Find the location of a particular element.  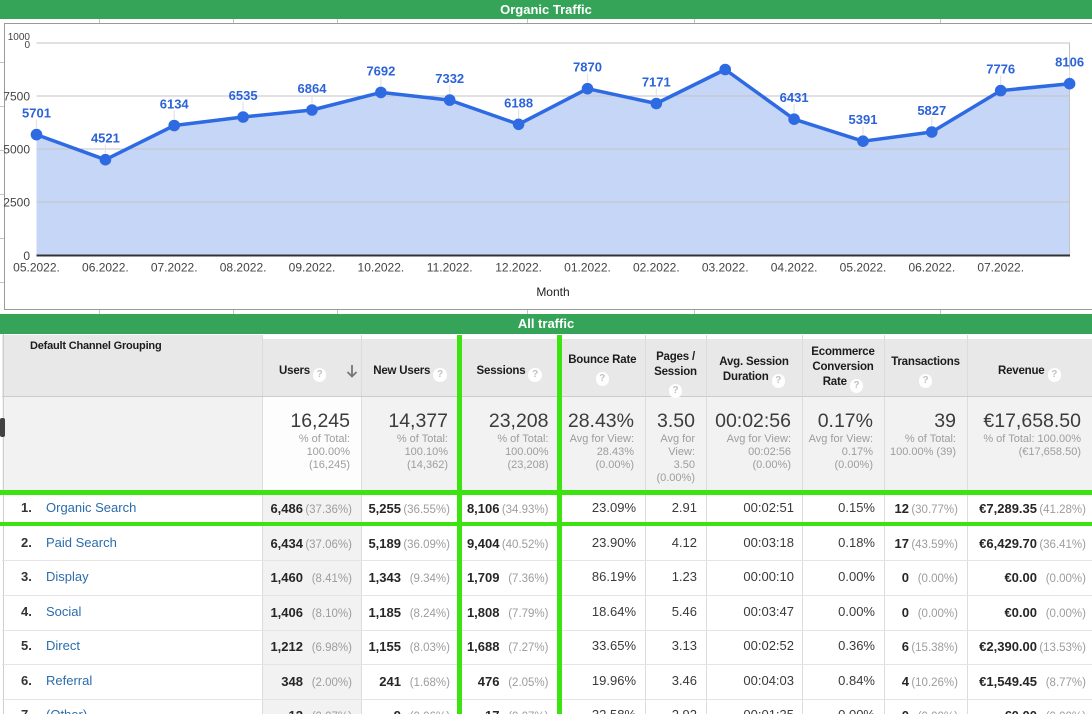

svg-text: 7500 is located at coordinates (16, 97).